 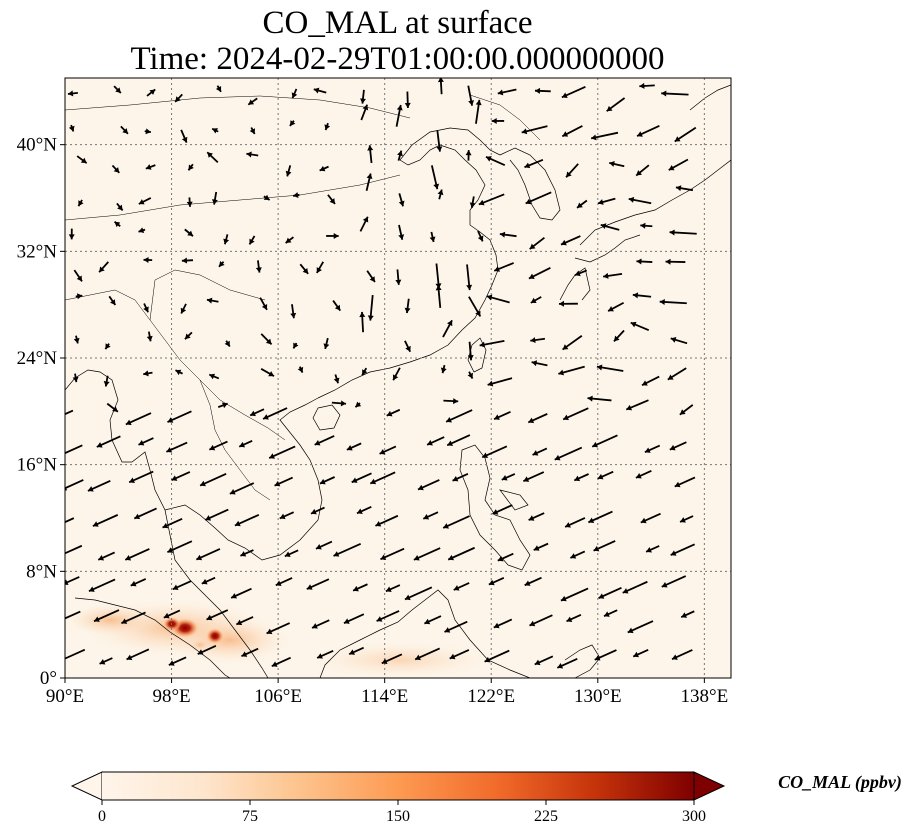 I want to click on colorbar-label: CO_MAL (ppbv), so click(x=840, y=782).